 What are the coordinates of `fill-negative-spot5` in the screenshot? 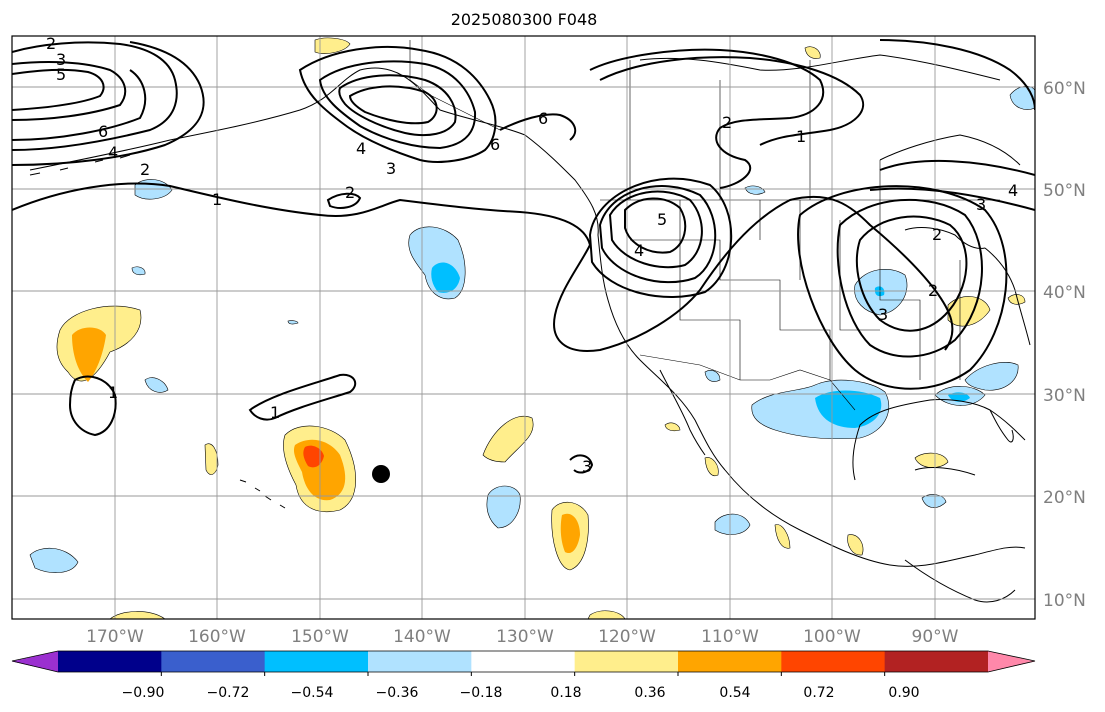 It's located at (54, 560).